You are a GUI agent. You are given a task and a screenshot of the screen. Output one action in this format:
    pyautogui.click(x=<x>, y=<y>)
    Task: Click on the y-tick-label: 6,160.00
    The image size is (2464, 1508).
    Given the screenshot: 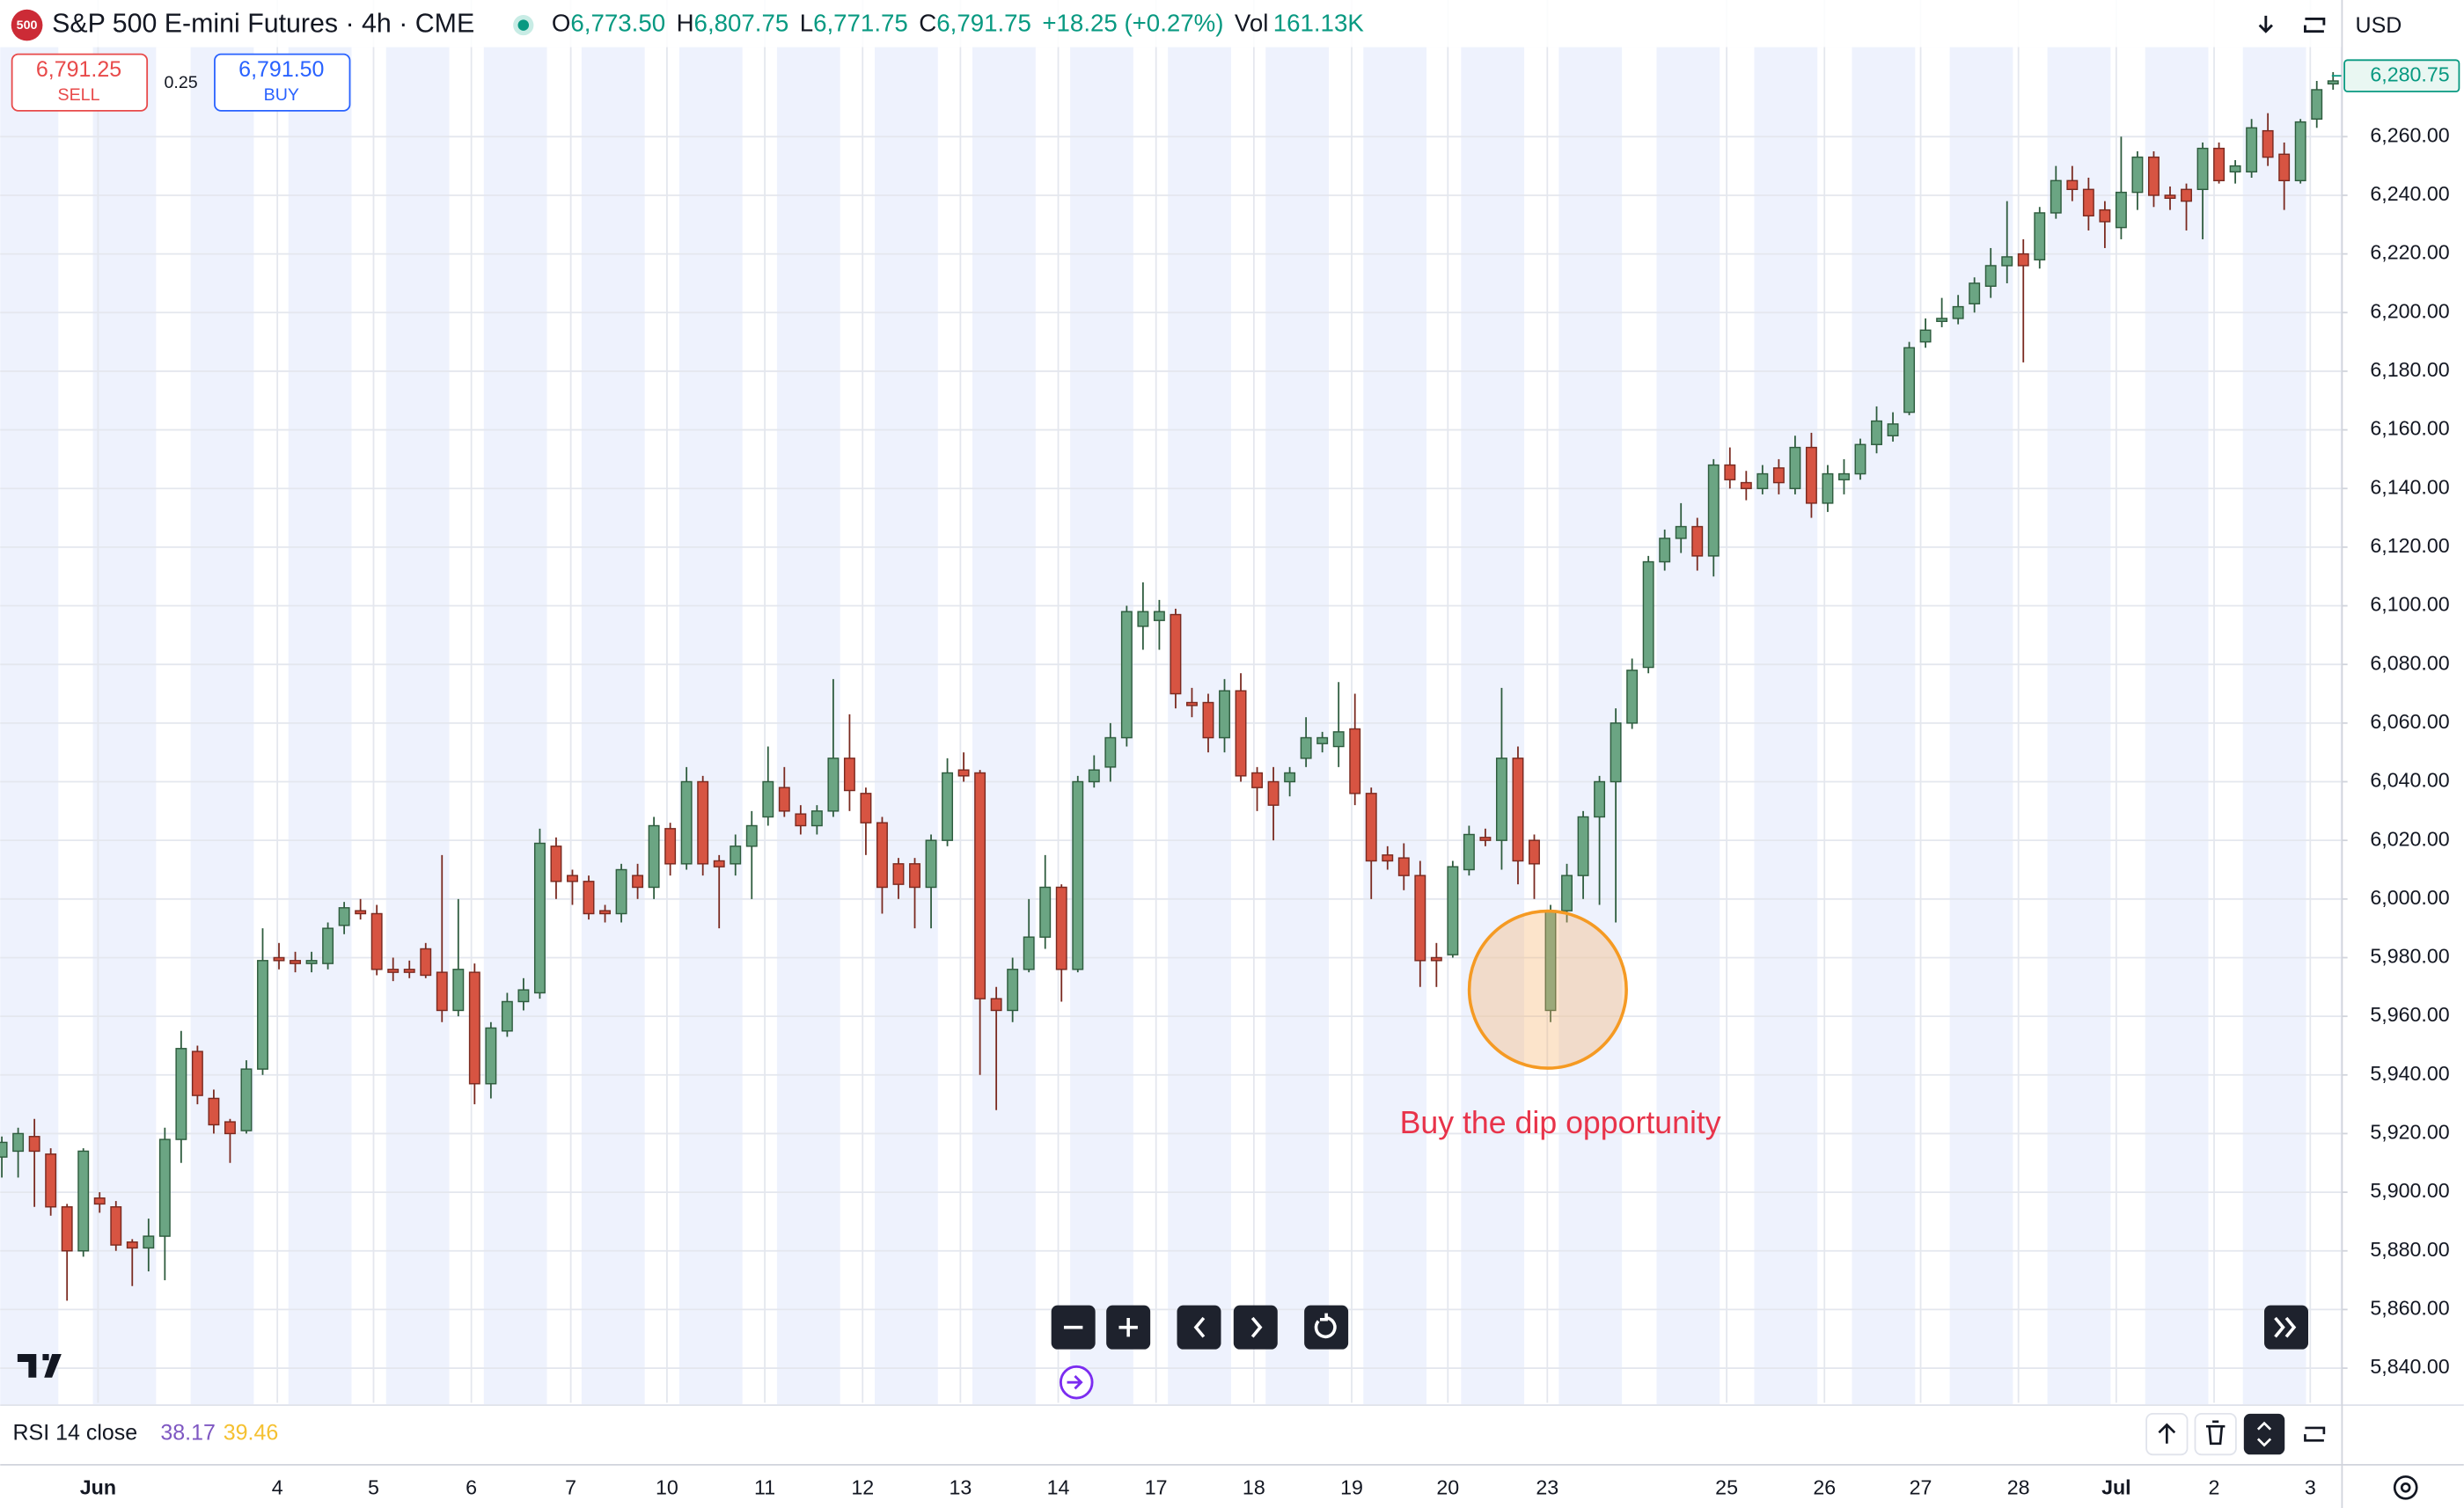 What is the action you would take?
    pyautogui.click(x=2409, y=428)
    